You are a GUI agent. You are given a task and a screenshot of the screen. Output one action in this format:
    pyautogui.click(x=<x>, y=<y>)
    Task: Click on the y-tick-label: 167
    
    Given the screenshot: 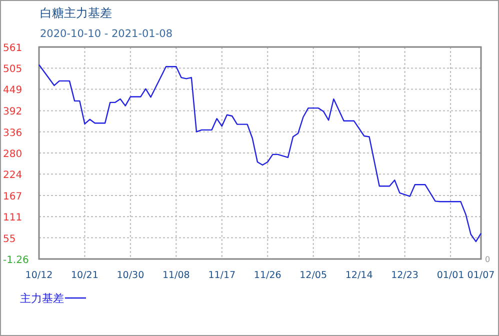 What is the action you would take?
    pyautogui.click(x=12, y=197)
    